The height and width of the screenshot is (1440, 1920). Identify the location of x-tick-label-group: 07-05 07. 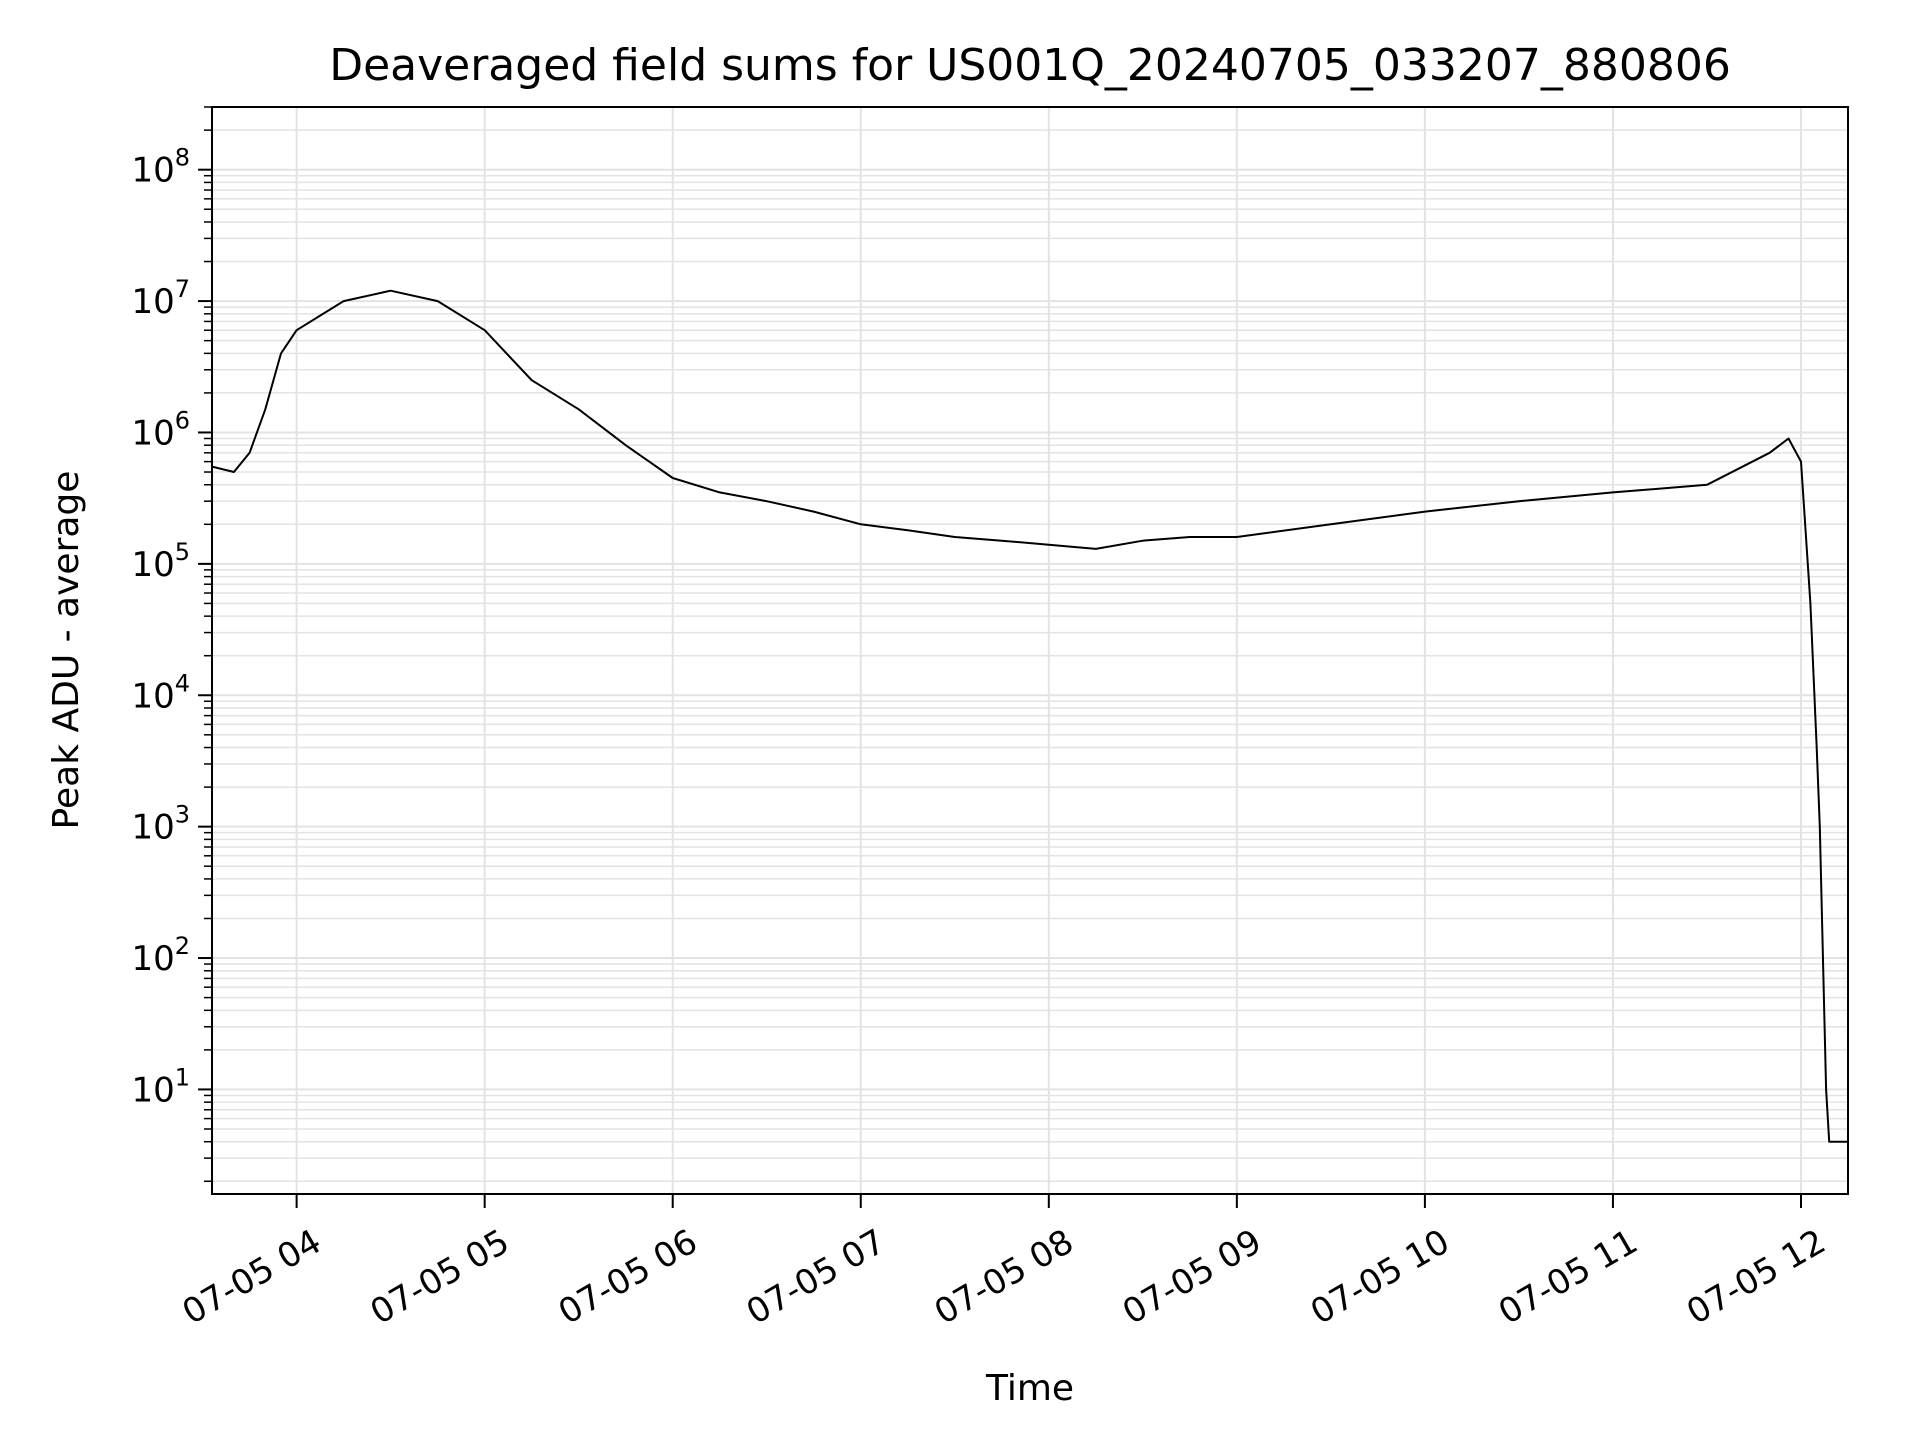
(816, 1277).